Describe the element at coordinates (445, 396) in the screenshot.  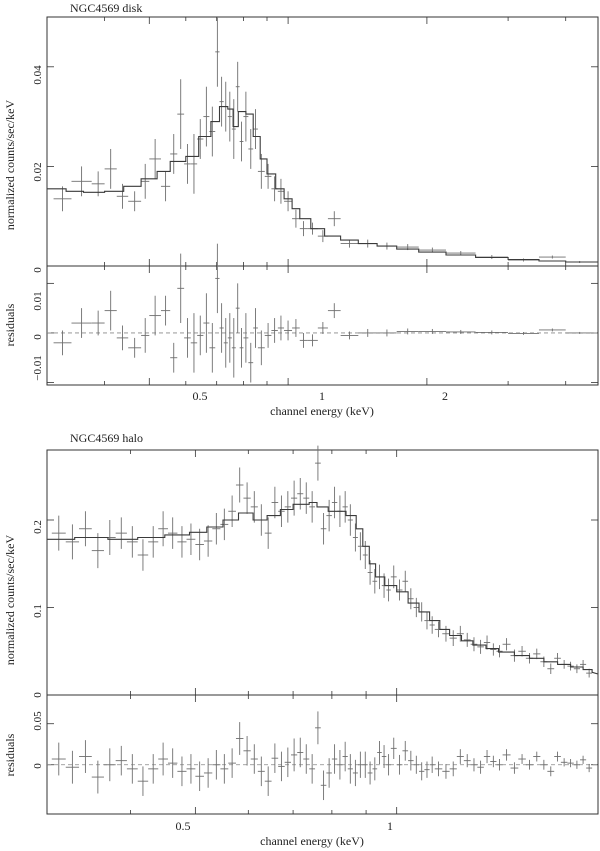
I see `disk-xtick-label-2: 2` at that location.